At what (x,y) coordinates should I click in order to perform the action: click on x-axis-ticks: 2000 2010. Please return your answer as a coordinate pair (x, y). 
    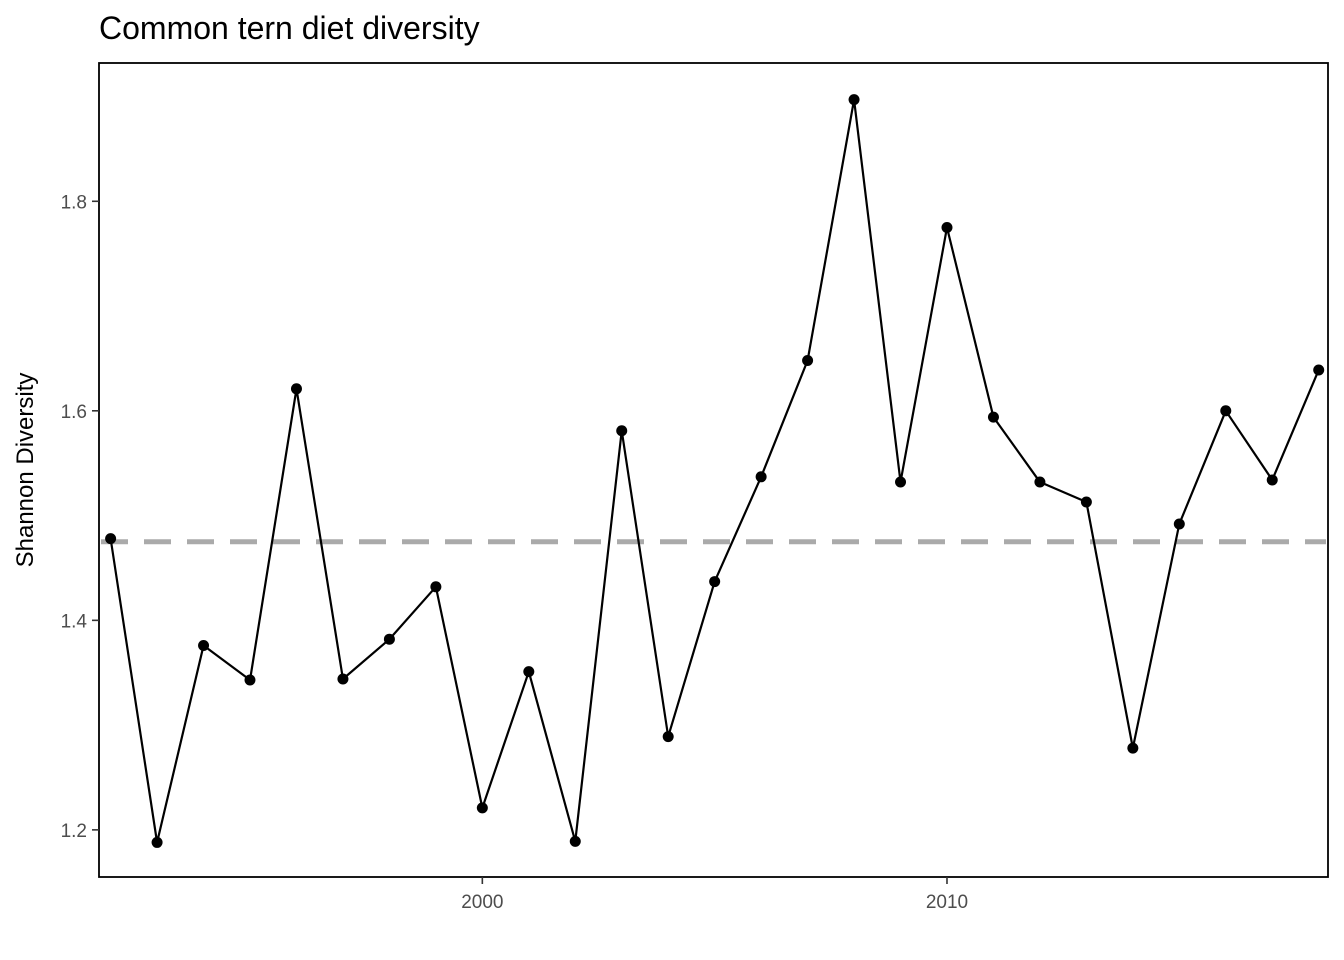
    Looking at the image, I should click on (714, 895).